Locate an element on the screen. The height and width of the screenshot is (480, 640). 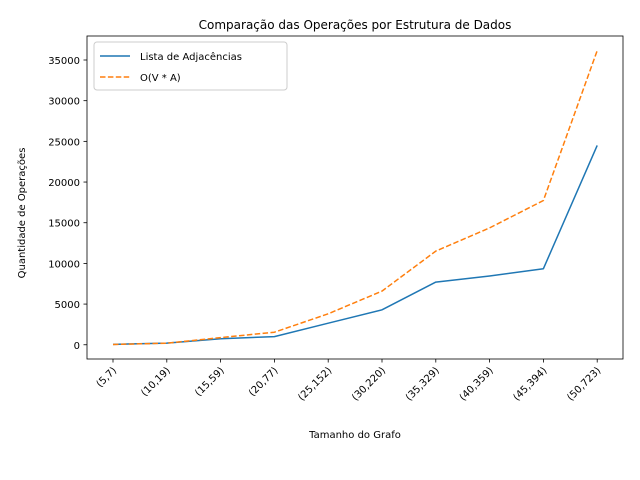
legend: Lista de Adjacências O(V * A) is located at coordinates (190, 66).